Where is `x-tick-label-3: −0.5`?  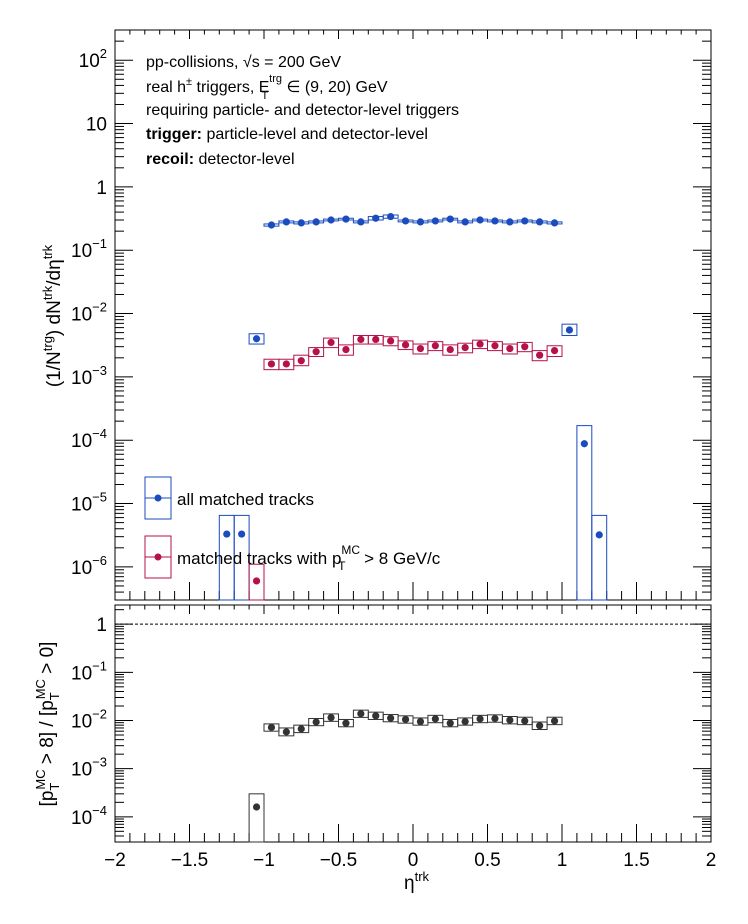 x-tick-label-3: −0.5 is located at coordinates (339, 860).